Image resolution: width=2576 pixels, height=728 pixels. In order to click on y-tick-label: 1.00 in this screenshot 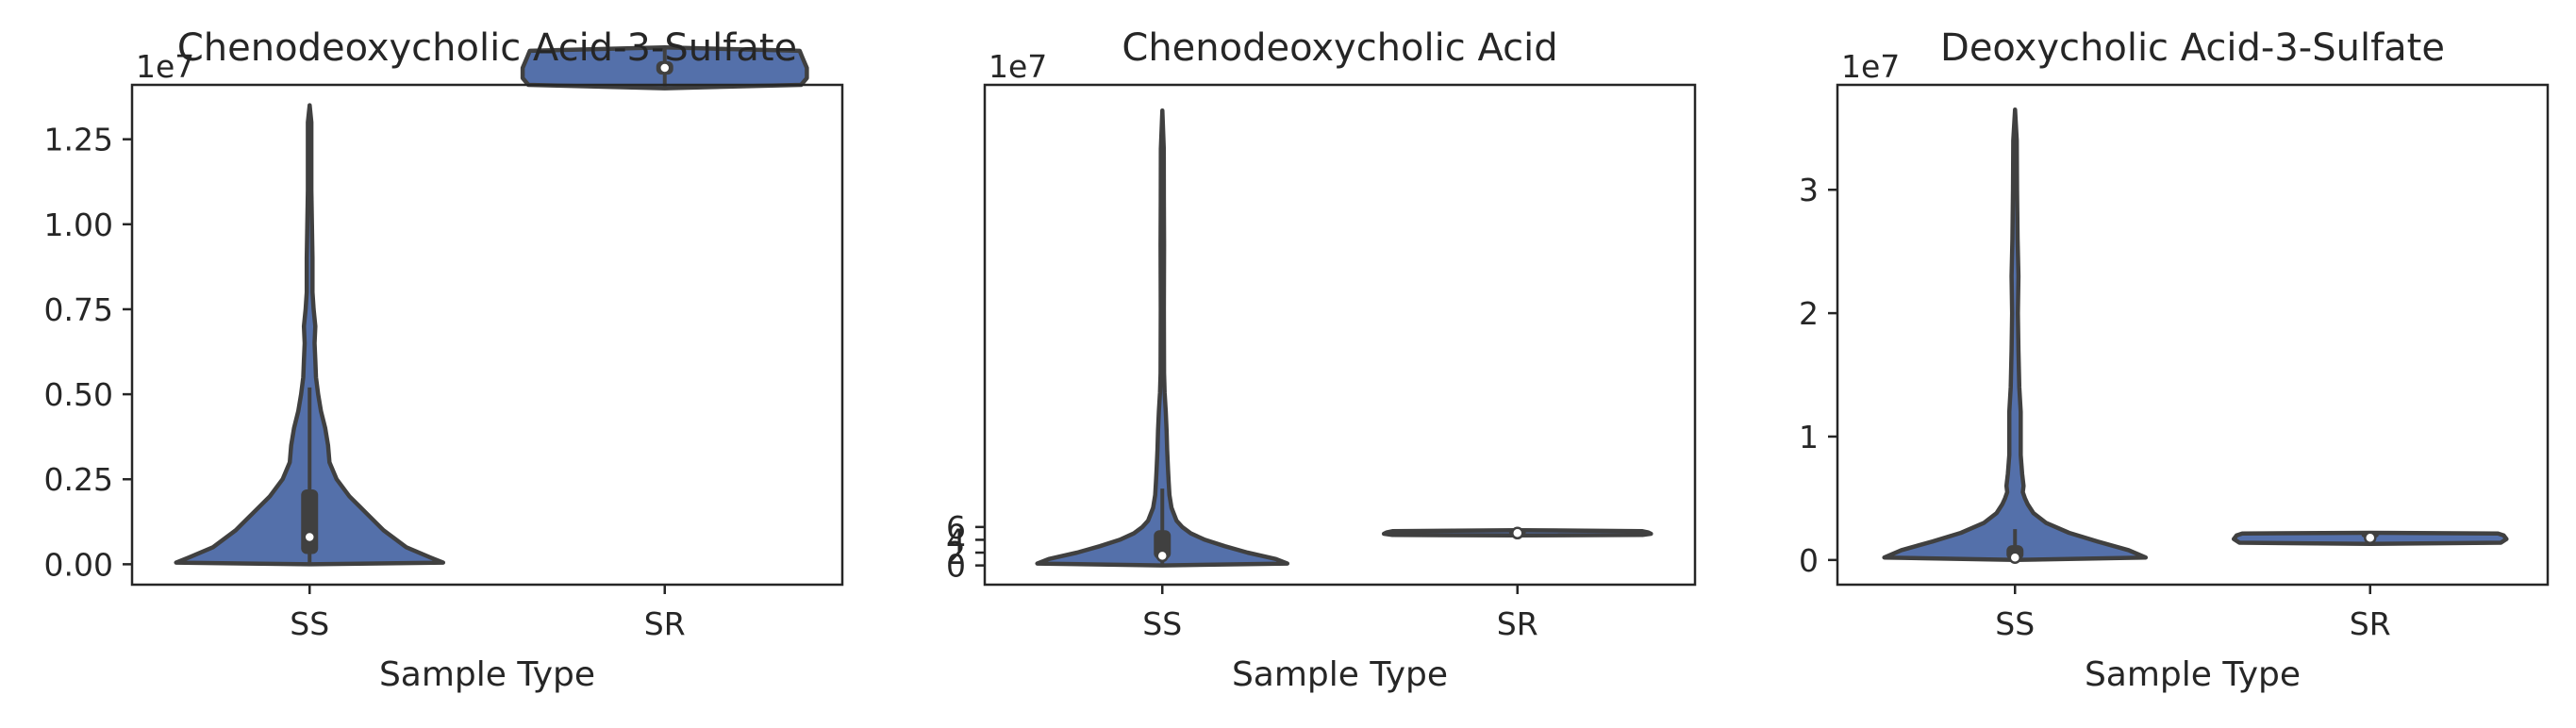, I will do `click(78, 225)`.